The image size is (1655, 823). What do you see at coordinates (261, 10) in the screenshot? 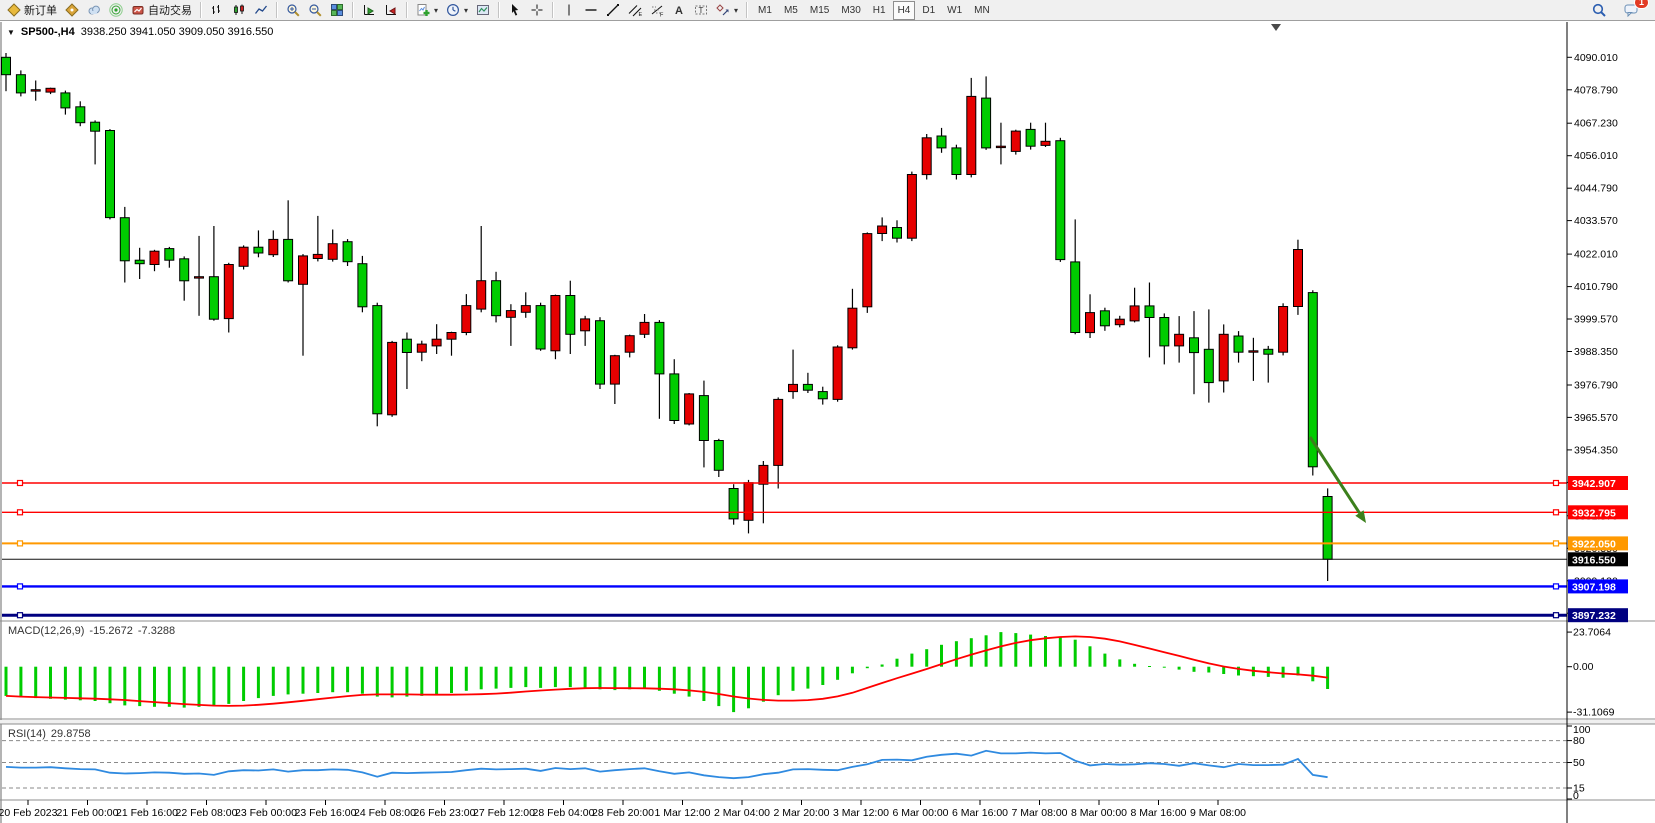
I see `line-chart-button` at bounding box center [261, 10].